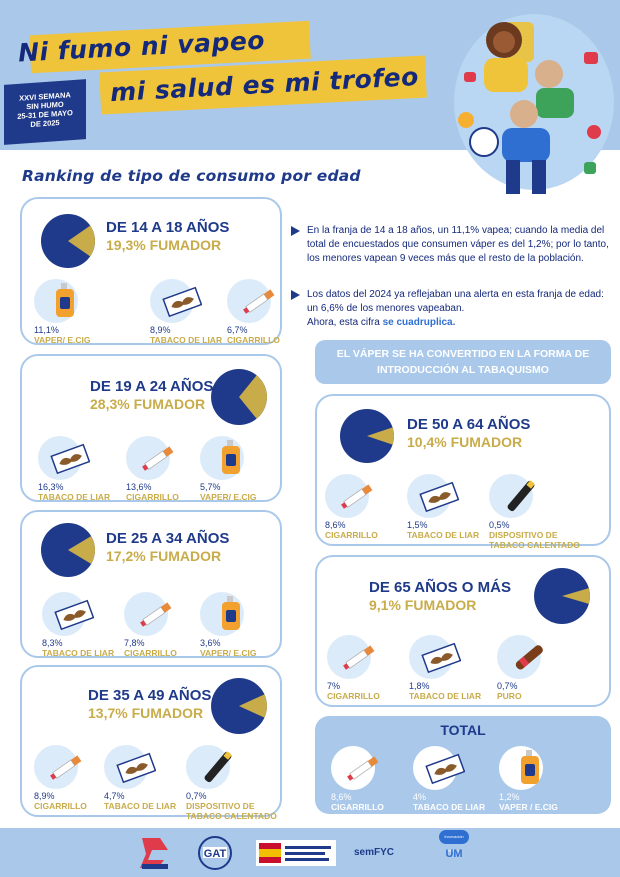  Describe the element at coordinates (417, 525) in the screenshot. I see `consumption-percent: 1,5%` at that location.